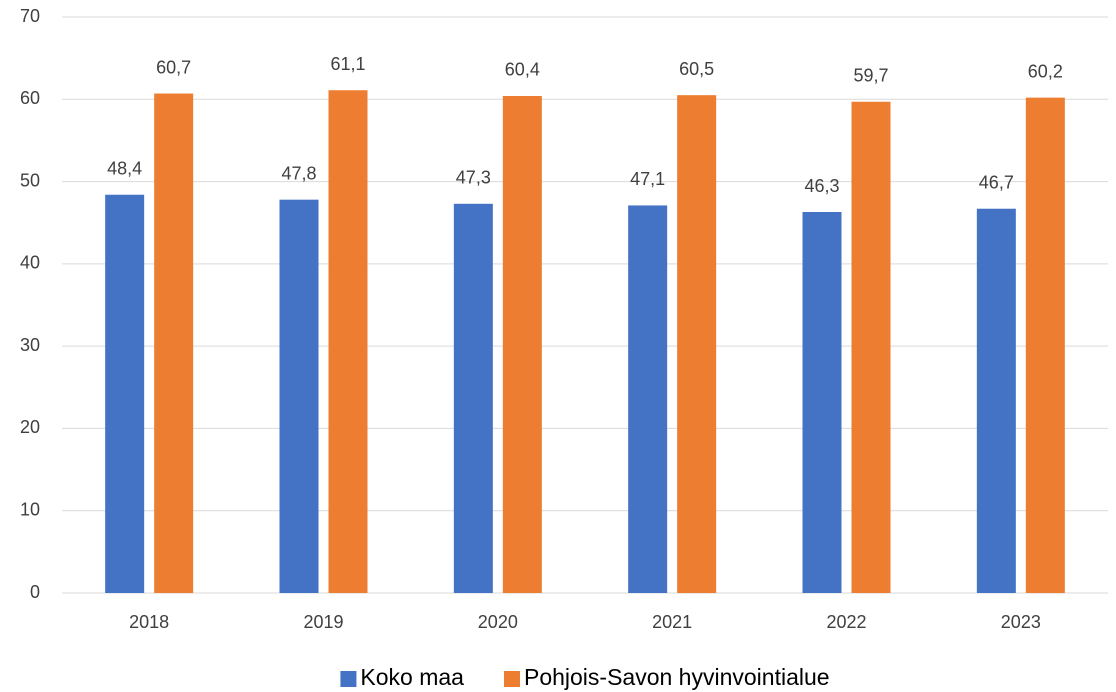 This screenshot has width=1116, height=692. What do you see at coordinates (1021, 622) in the screenshot?
I see `x-tick-label: 2023` at bounding box center [1021, 622].